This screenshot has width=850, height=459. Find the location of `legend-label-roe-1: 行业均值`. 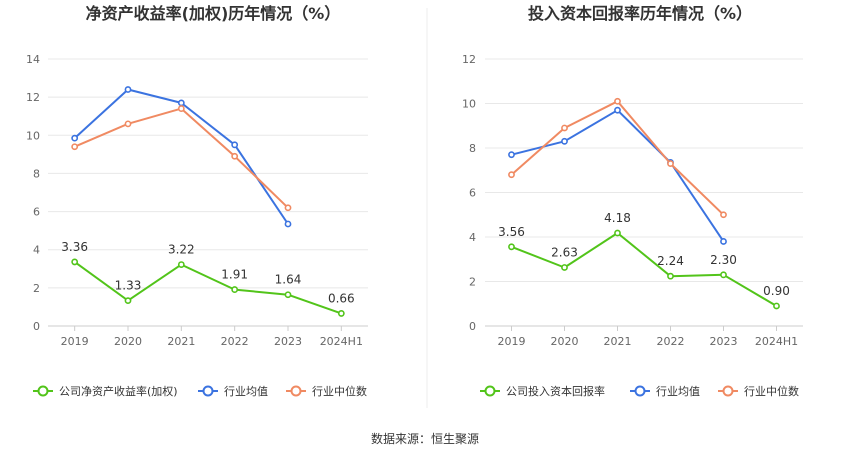

legend-label-roe-1: 行业均值 is located at coordinates (246, 391).